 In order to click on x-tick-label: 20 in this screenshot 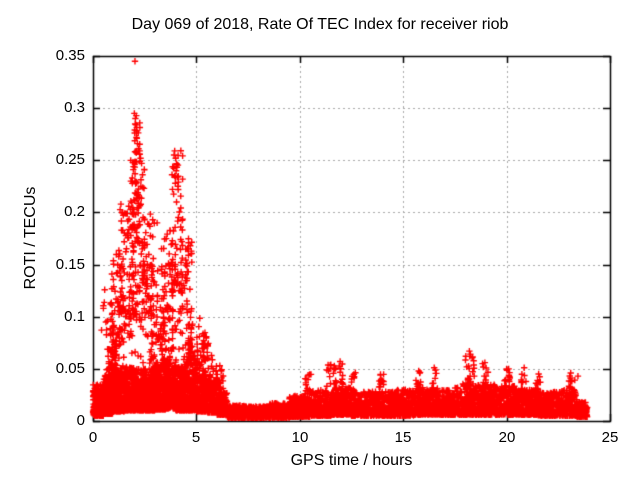, I will do `click(507, 437)`.